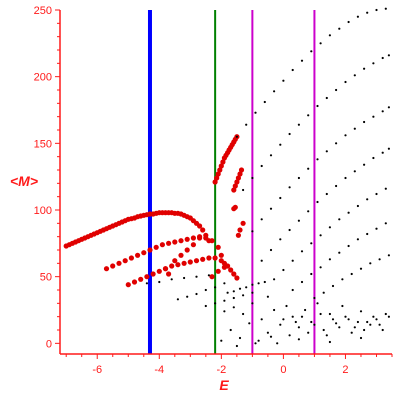  I want to click on x-tick-label: -2, so click(221, 370).